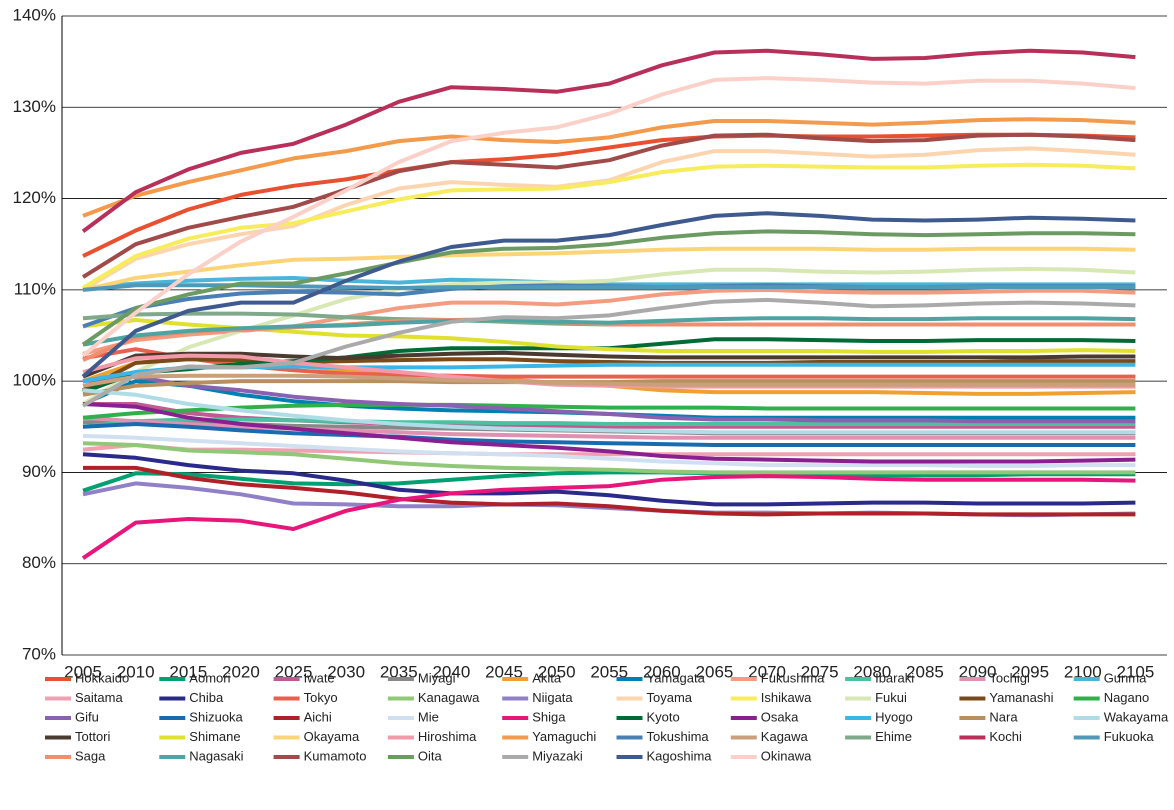 The width and height of the screenshot is (1174, 810). What do you see at coordinates (136, 671) in the screenshot?
I see `x-tick-label: 2010` at bounding box center [136, 671].